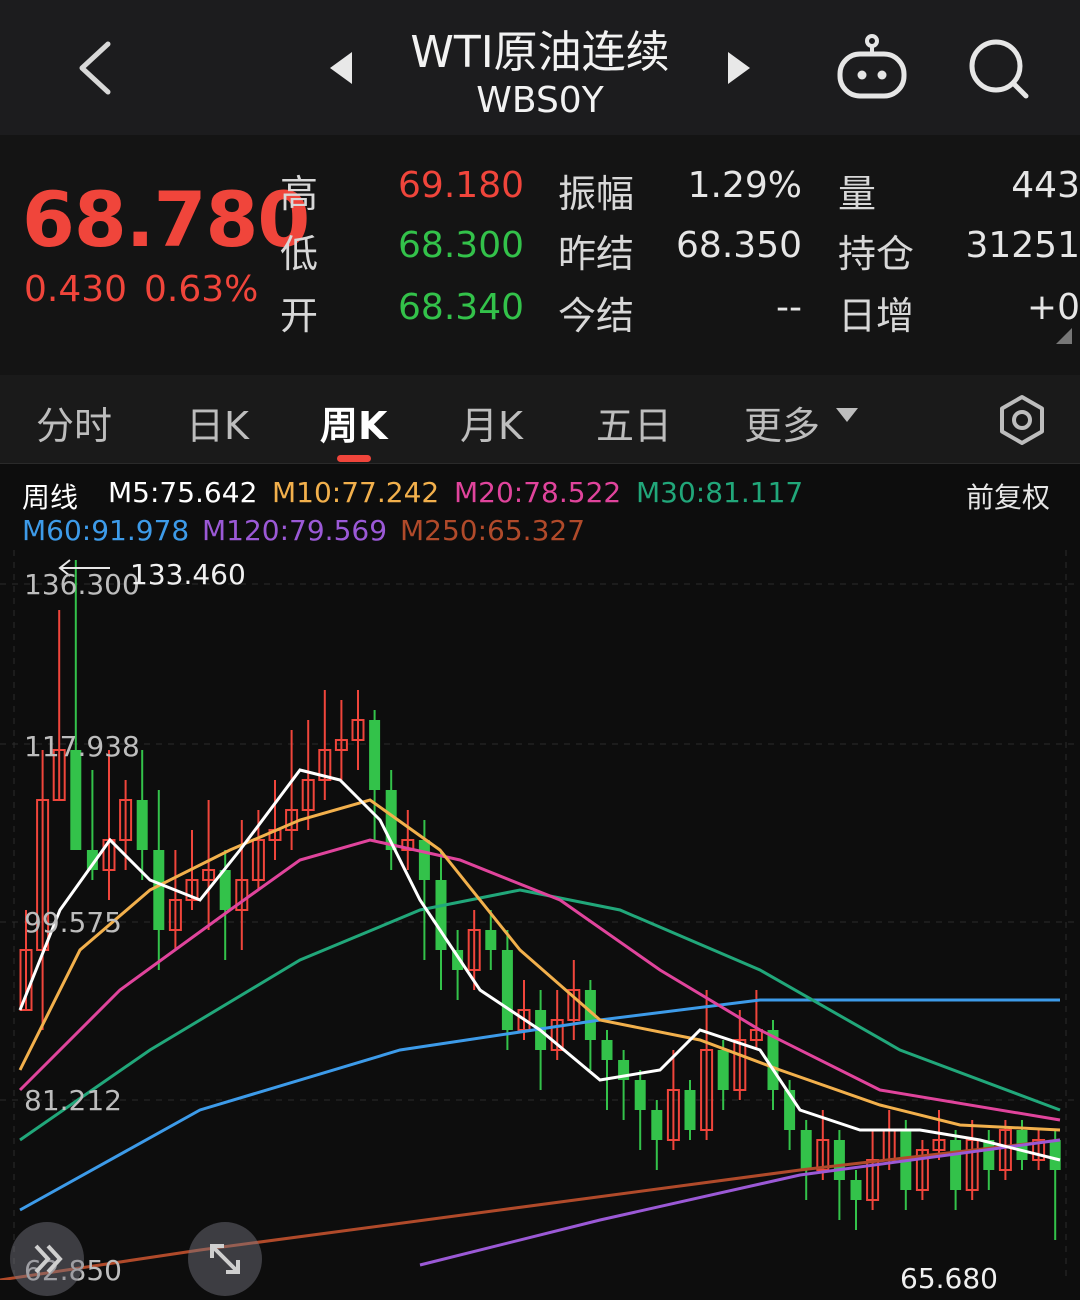 This screenshot has height=1300, width=1080. I want to click on collapse-sidebar-button, so click(47, 1259).